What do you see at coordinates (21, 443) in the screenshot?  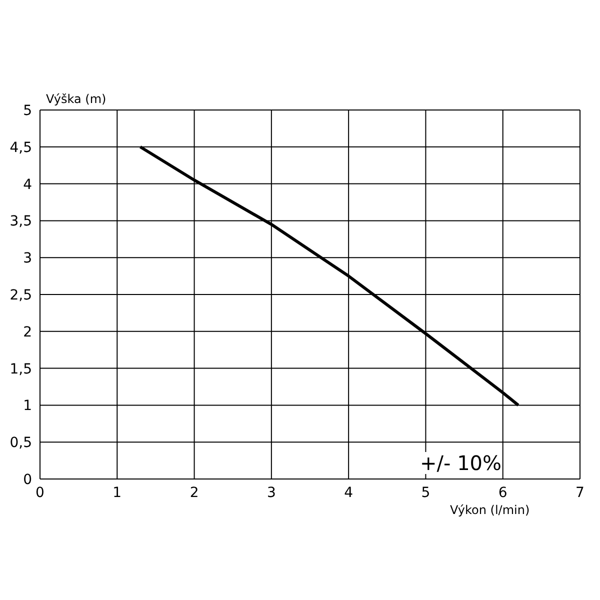 I see `y-tick-label: 0,5` at bounding box center [21, 443].